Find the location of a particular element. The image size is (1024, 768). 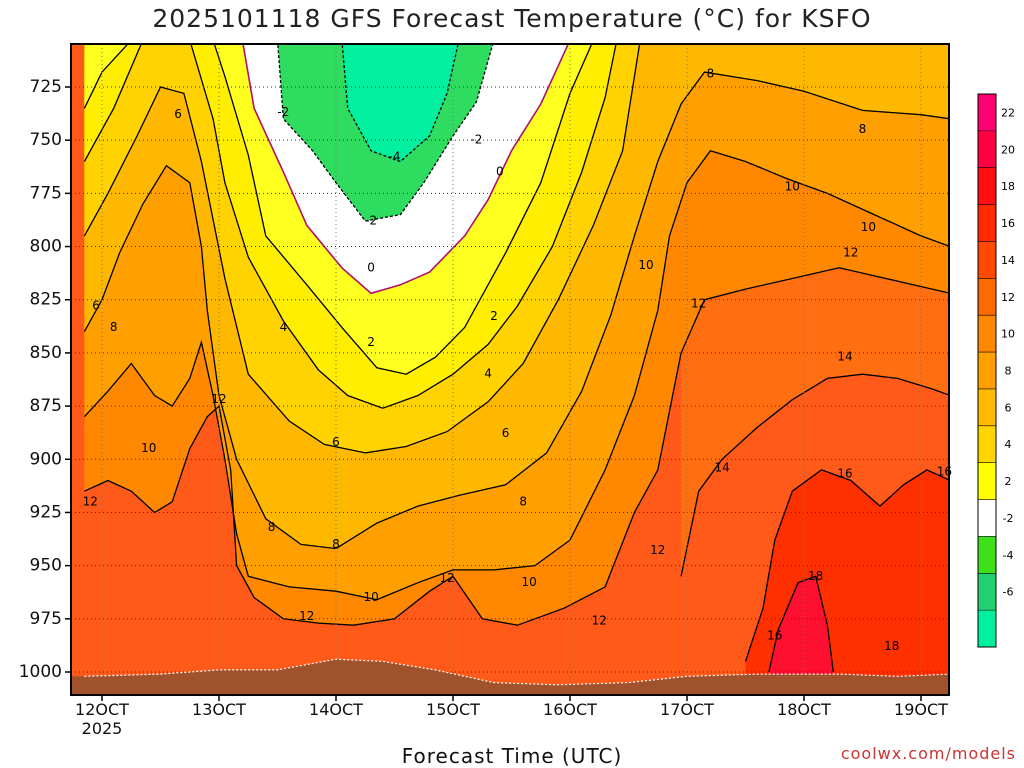

colorbar-label: 18 is located at coordinates (1008, 186).